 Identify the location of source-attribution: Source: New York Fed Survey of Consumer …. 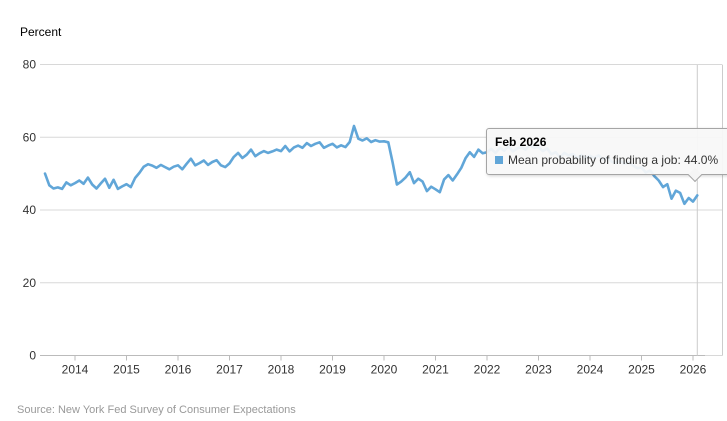
(156, 410).